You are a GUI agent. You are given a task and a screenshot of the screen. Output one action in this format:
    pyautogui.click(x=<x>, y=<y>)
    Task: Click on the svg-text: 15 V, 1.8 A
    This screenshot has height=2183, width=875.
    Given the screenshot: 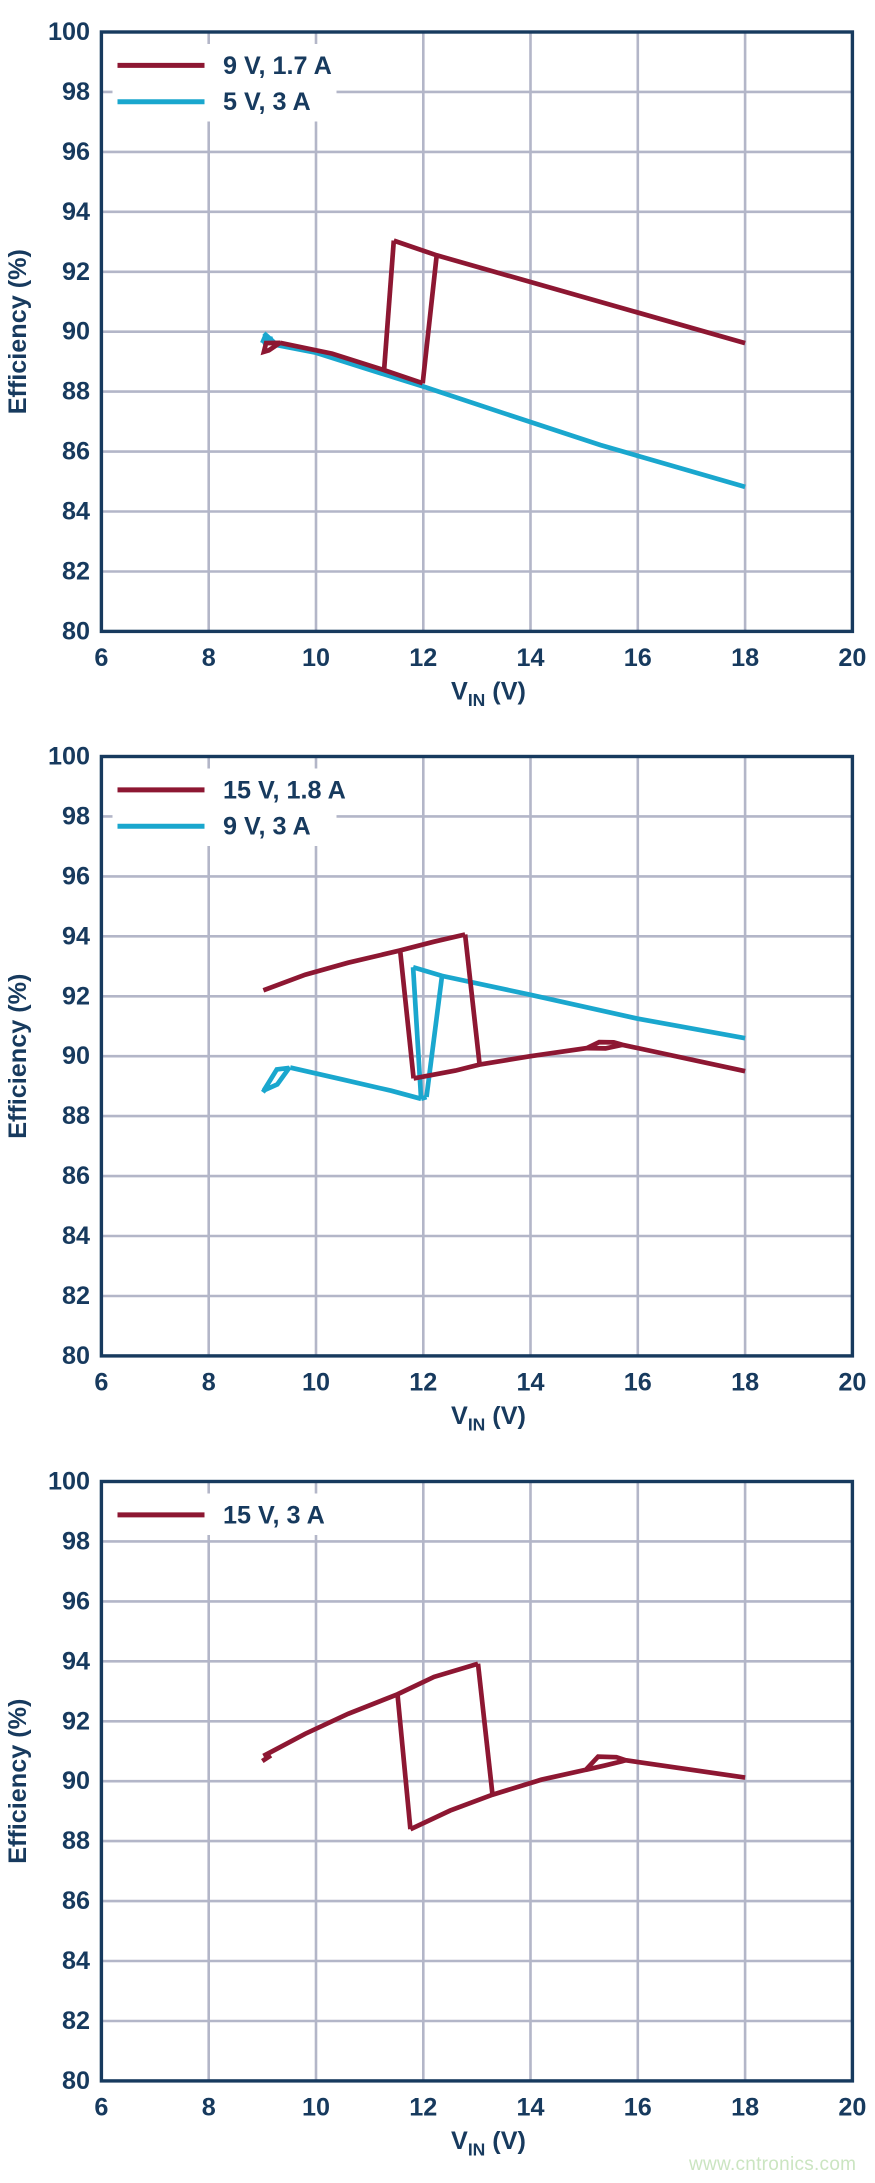 What is the action you would take?
    pyautogui.click(x=284, y=790)
    